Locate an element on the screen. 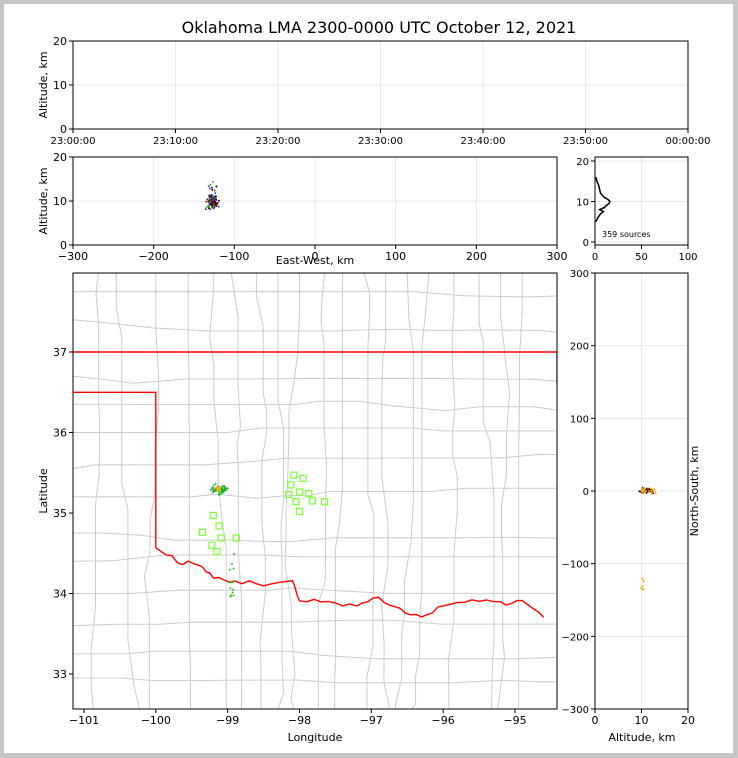 Image resolution: width=738 pixels, height=758 pixels. plan-view-tick-label: −101 is located at coordinates (84, 720).